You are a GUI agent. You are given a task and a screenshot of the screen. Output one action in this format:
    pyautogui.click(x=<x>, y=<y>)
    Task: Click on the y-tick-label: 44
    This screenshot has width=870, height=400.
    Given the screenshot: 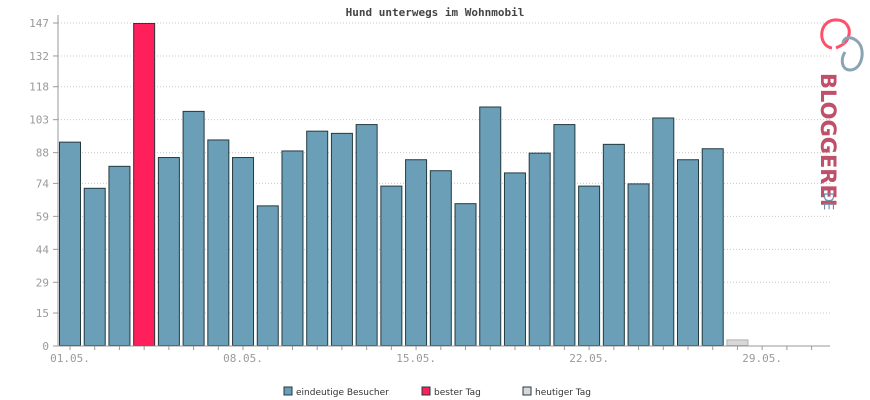 What is the action you would take?
    pyautogui.click(x=43, y=249)
    